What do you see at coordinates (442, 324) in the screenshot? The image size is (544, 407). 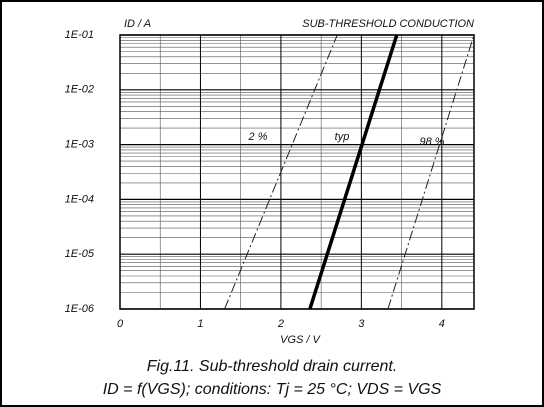 I see `x-tick-label: 4` at bounding box center [442, 324].